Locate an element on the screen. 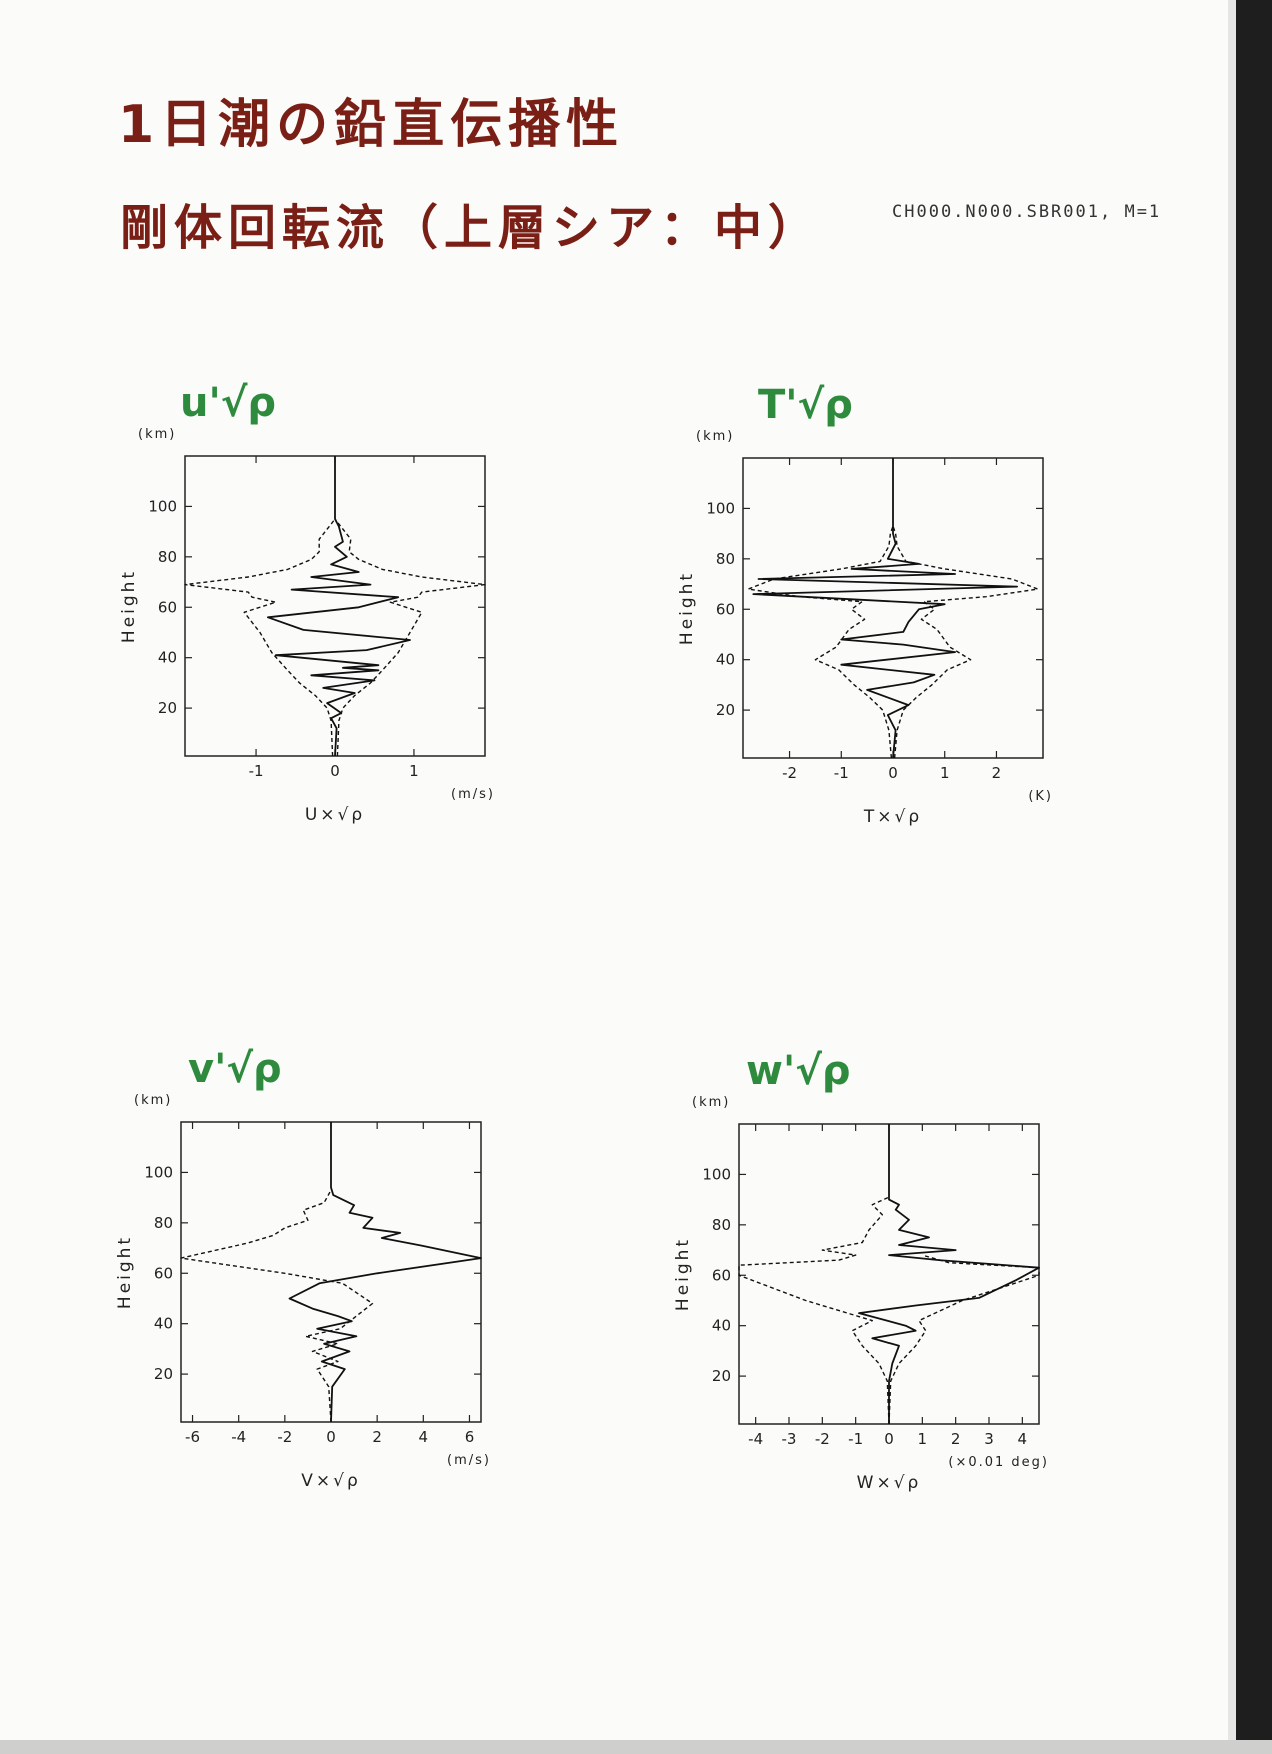 This screenshot has height=1754, width=1272. chart-t: 20 40 60 80 100 -2 -1 0 1 2 (km) Height (K) T×√ρ is located at coordinates (865, 628).